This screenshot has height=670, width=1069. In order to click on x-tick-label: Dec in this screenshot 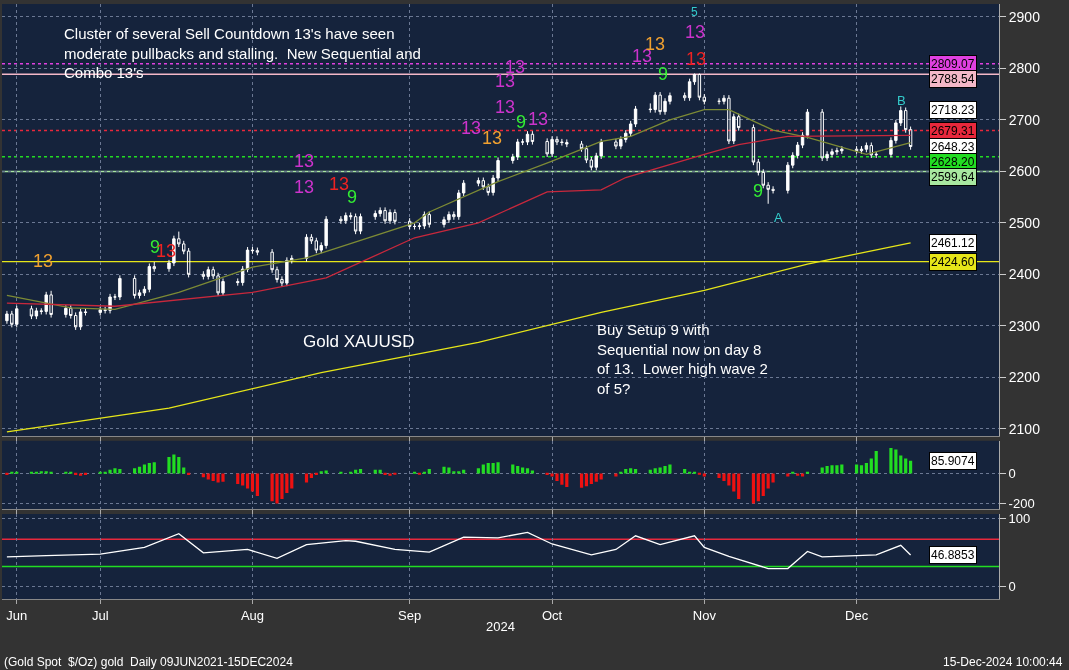, I will do `click(857, 615)`.